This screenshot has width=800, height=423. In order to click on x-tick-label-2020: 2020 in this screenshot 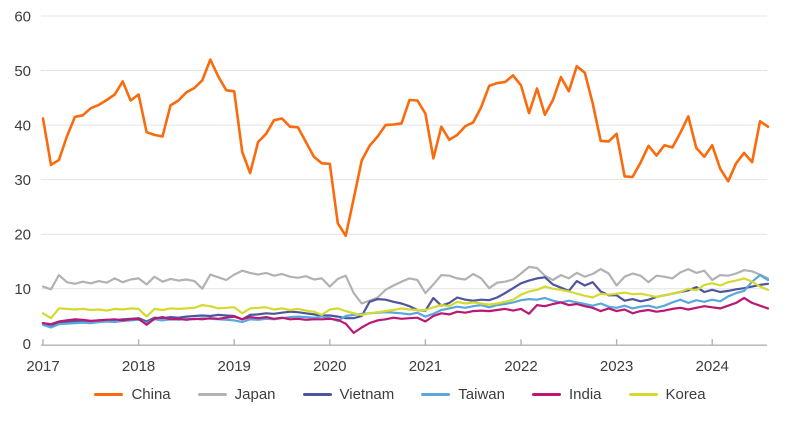, I will do `click(329, 366)`.